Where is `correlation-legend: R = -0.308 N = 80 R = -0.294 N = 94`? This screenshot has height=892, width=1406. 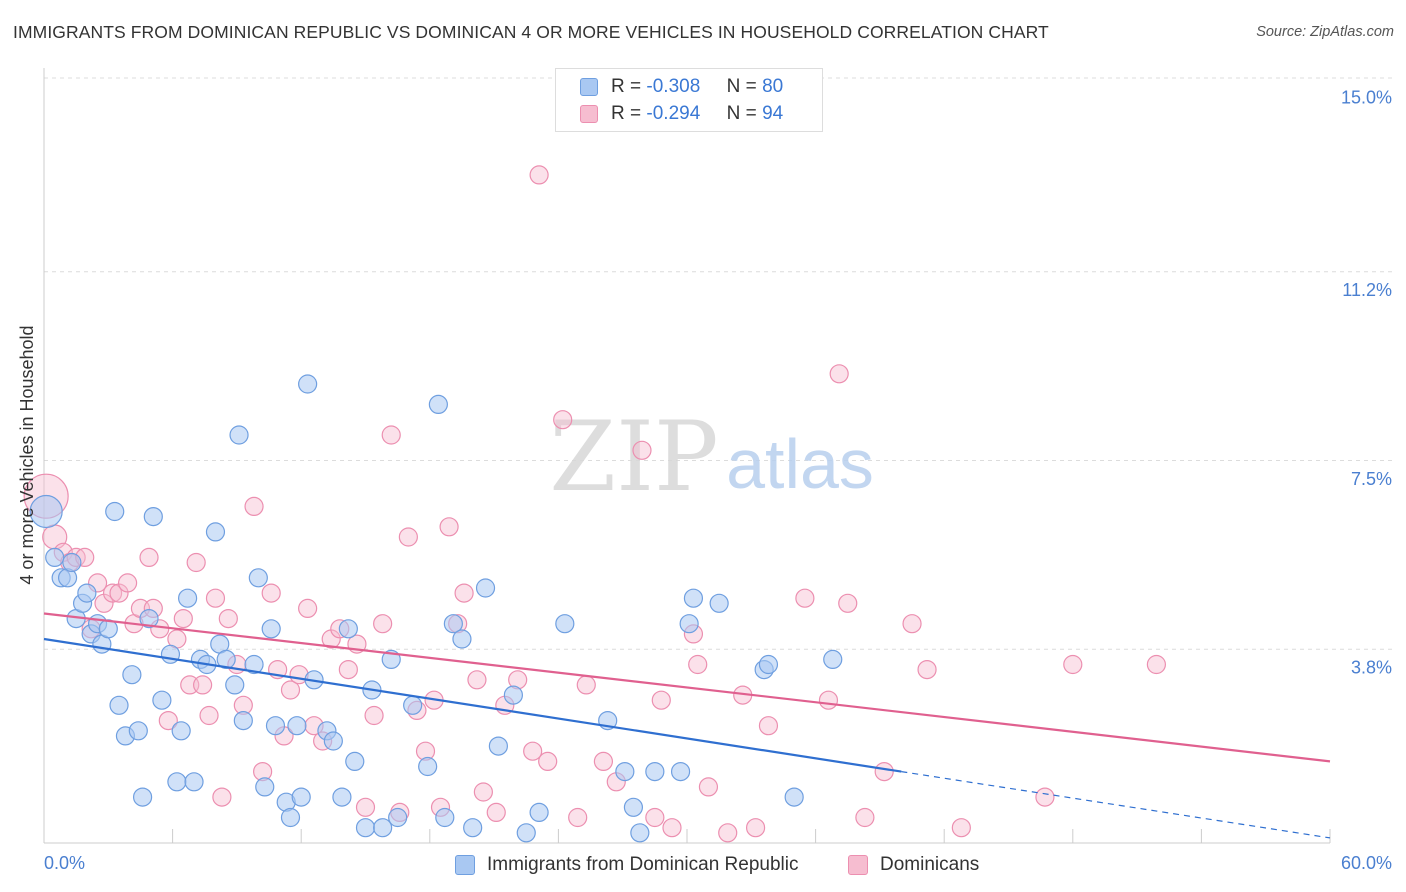
correlation-legend: R = -0.308 N = 80 R = -0.294 N = 94 is located at coordinates (689, 100).